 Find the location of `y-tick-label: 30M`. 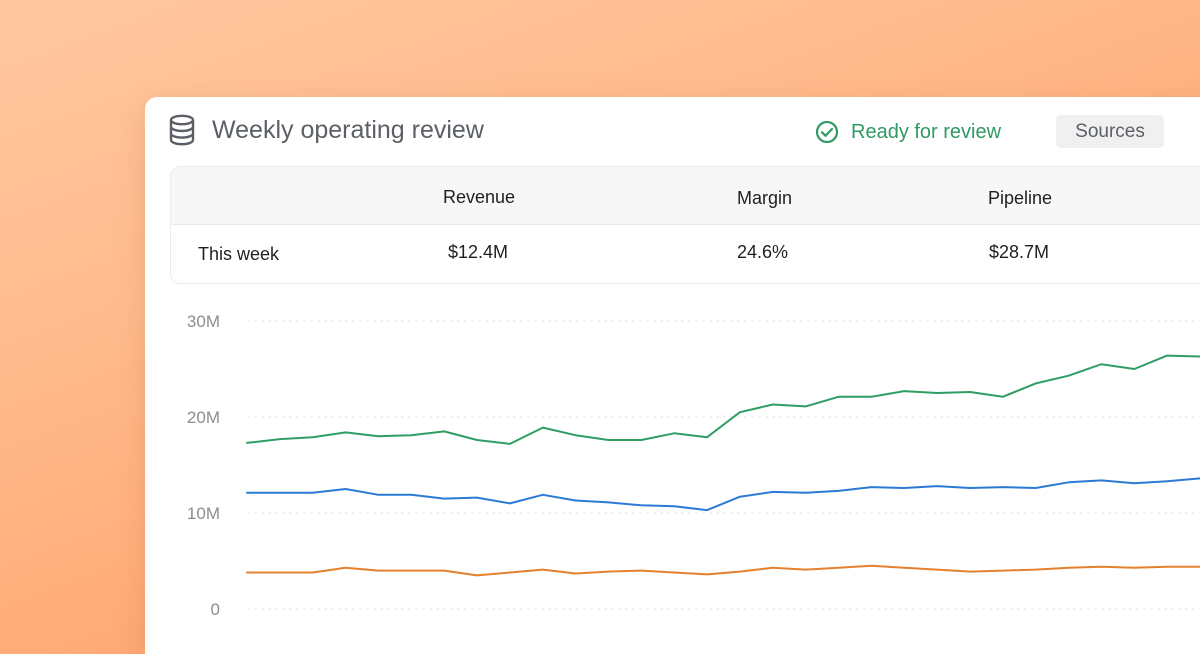

y-tick-label: 30M is located at coordinates (203, 321).